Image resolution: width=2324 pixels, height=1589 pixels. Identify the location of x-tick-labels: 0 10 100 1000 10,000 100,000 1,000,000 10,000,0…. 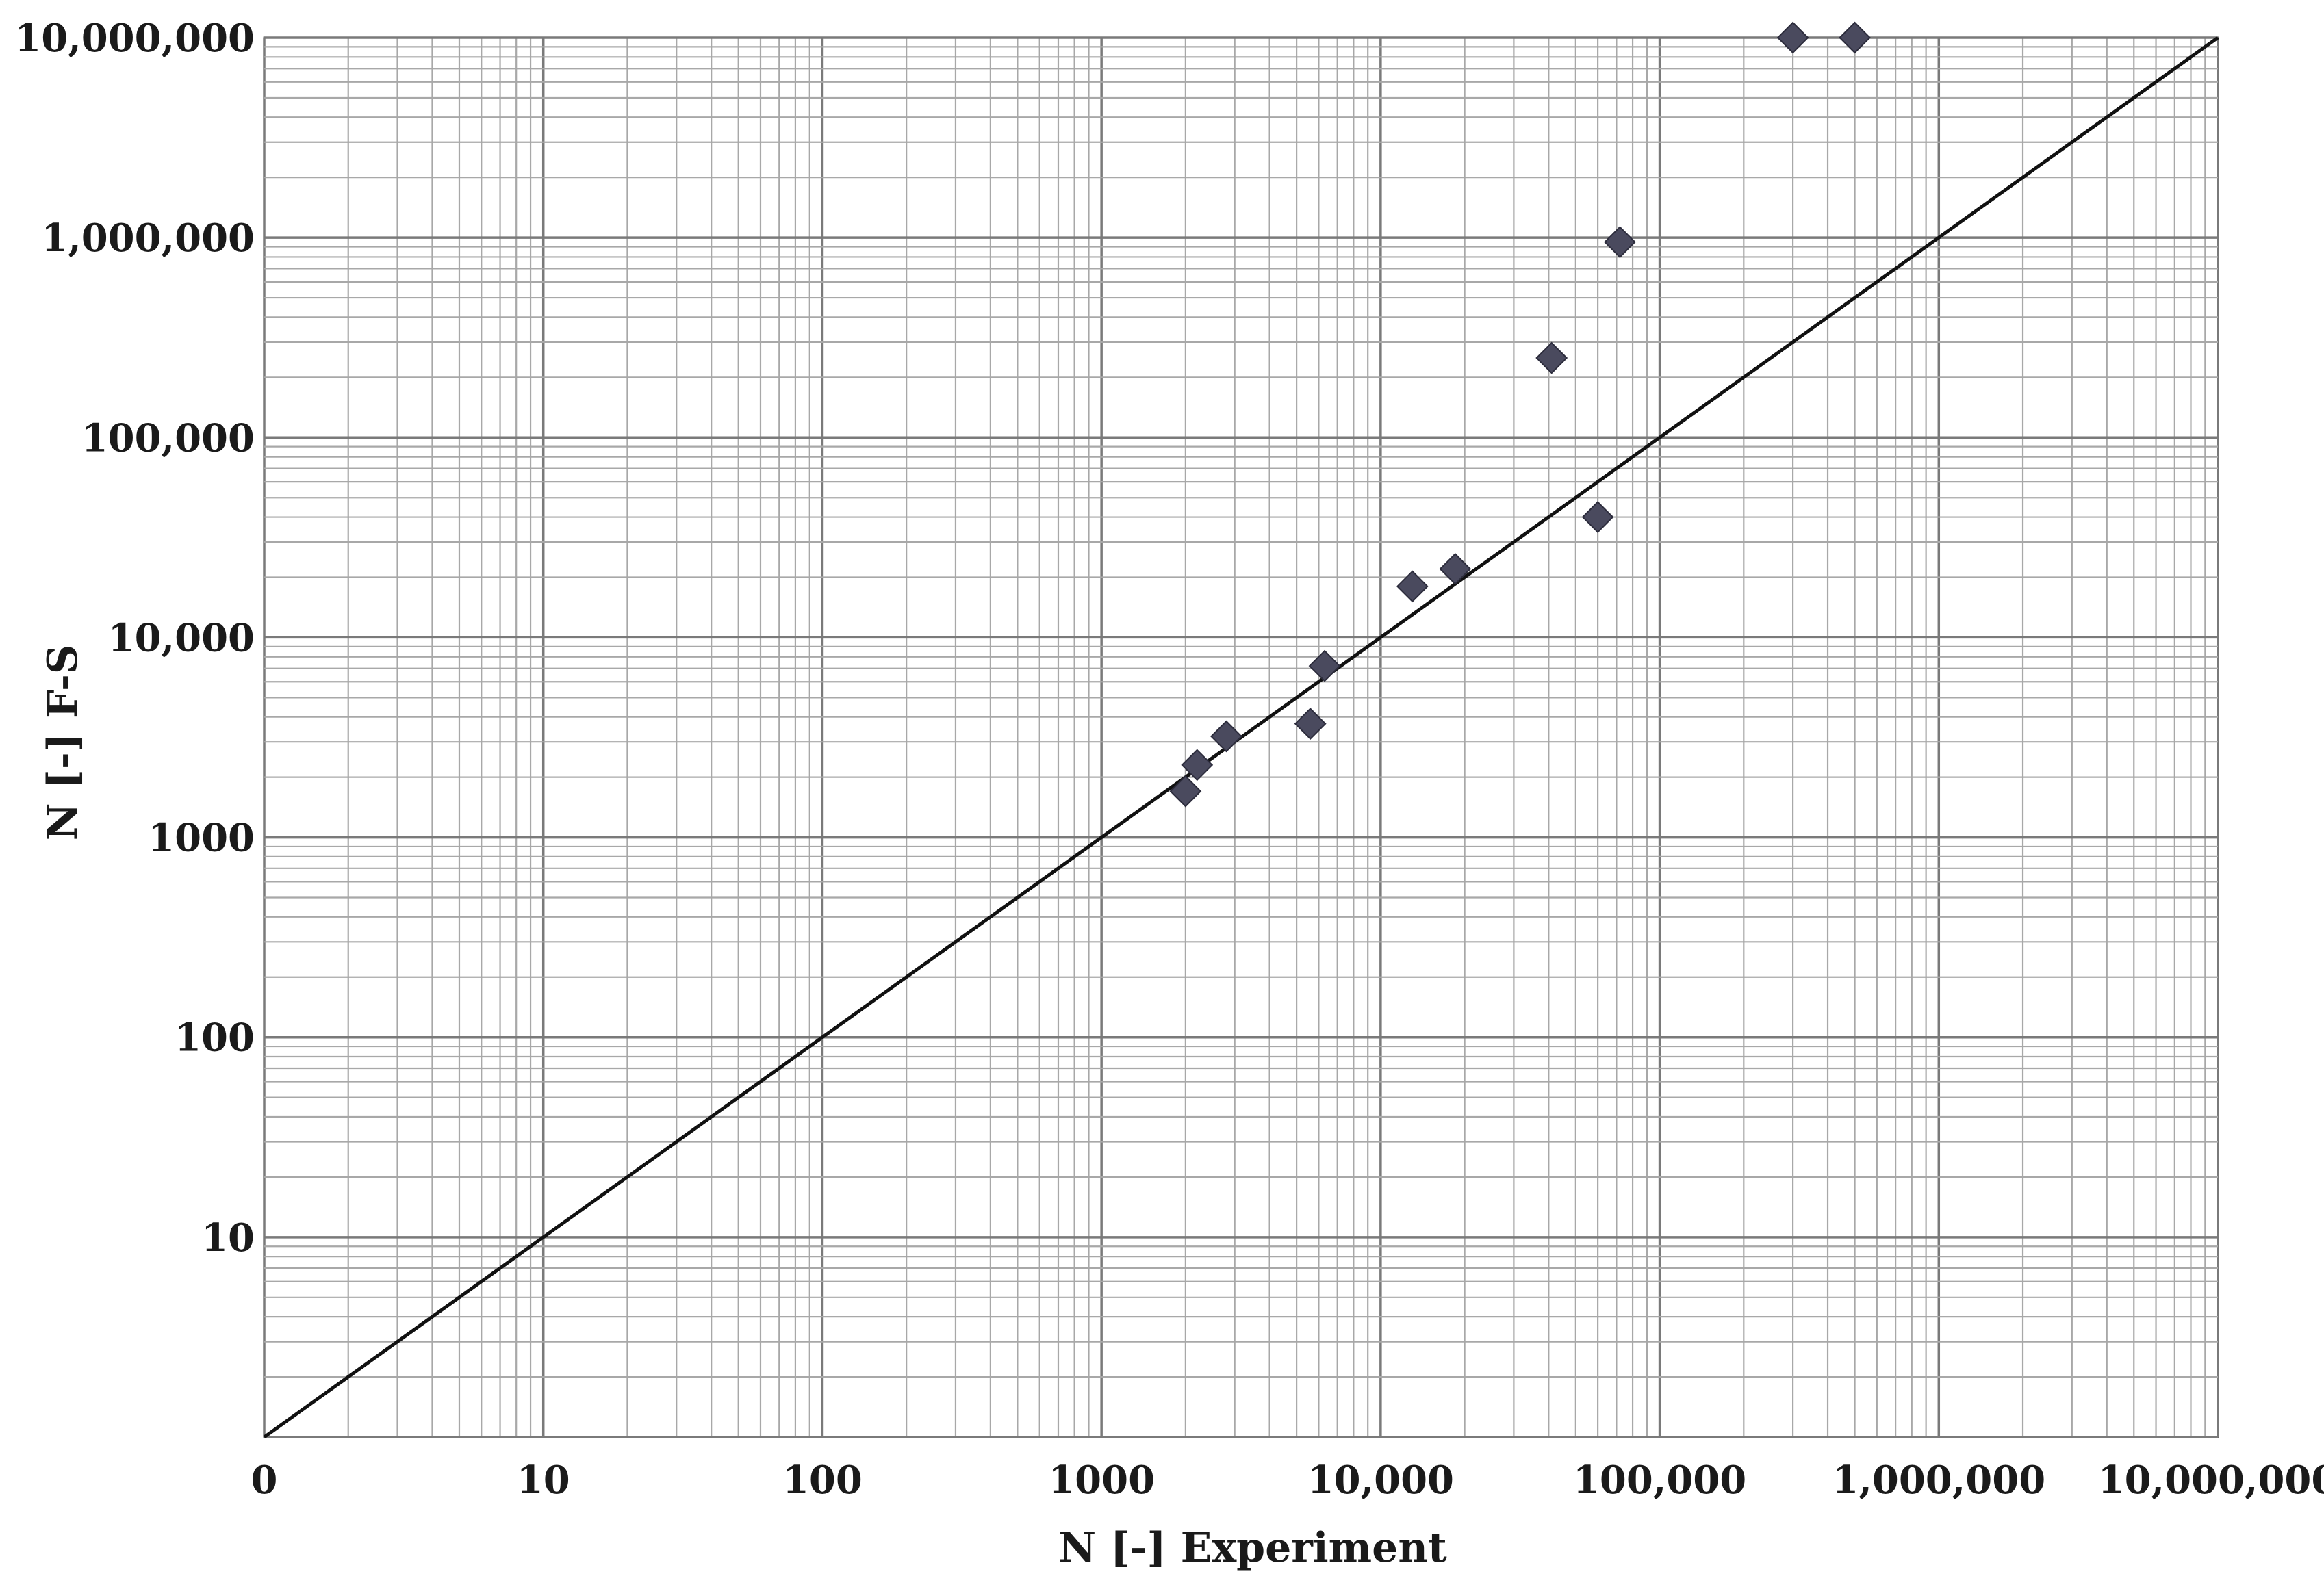
(1287, 1480).